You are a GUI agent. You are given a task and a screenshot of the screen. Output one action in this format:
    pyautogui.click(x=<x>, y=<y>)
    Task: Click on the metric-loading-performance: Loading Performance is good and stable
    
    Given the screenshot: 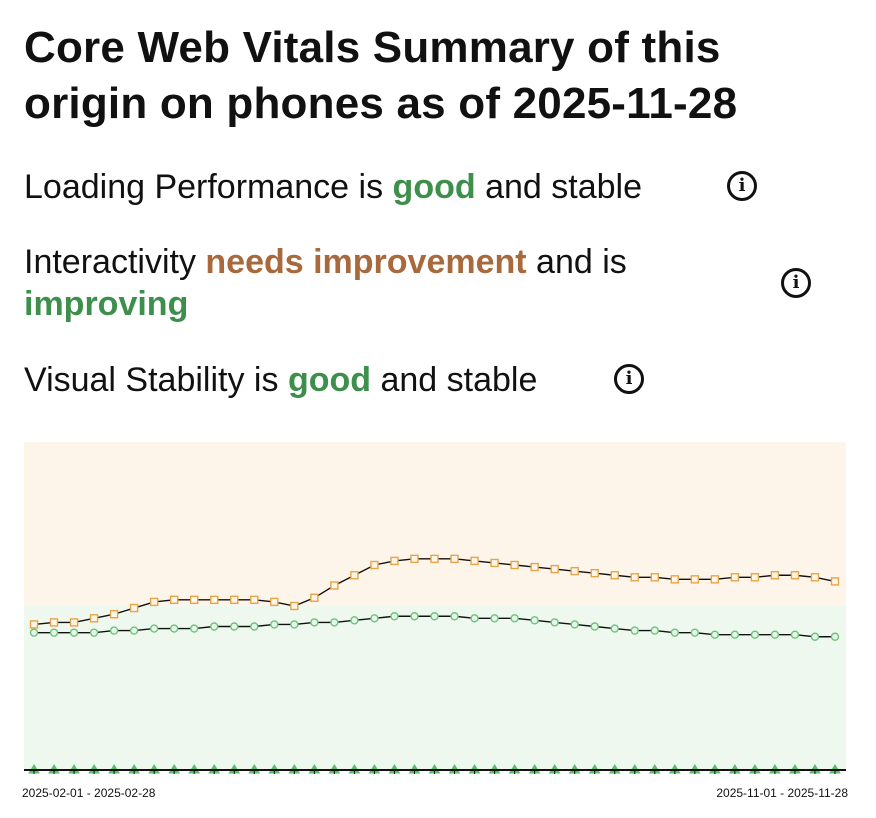 What is the action you would take?
    pyautogui.click(x=333, y=187)
    